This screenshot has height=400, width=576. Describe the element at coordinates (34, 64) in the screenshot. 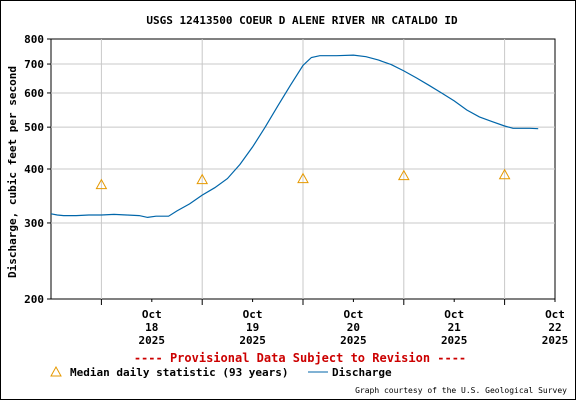

I see `y-tick-label: 700` at that location.